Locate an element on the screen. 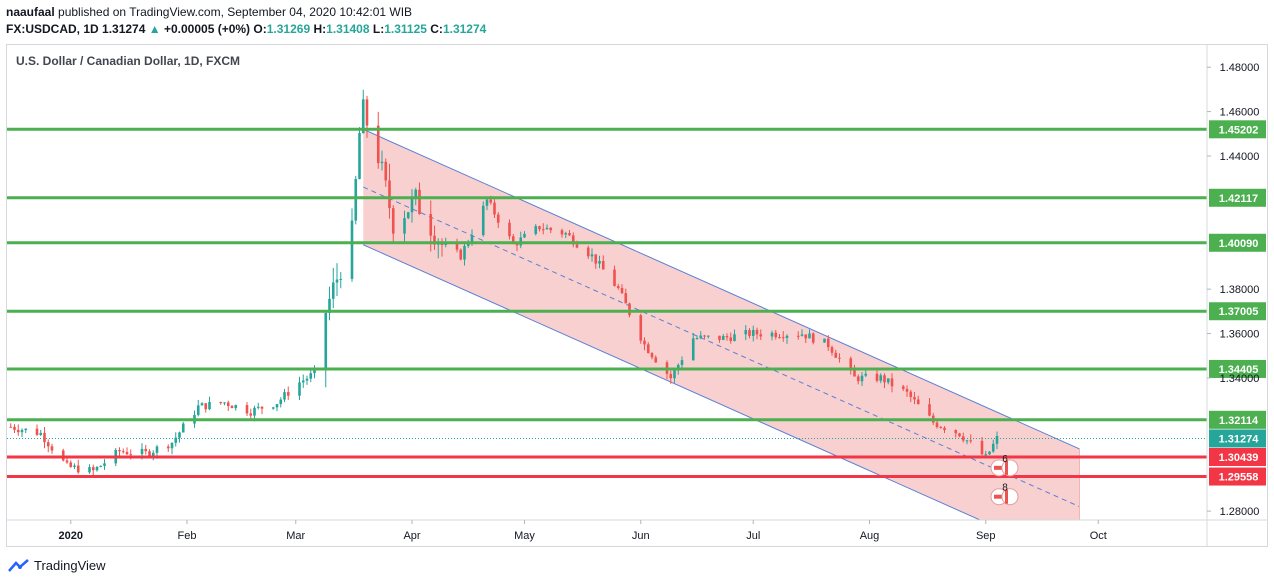 The image size is (1274, 586). x-tick-label-7: Aug is located at coordinates (870, 536).